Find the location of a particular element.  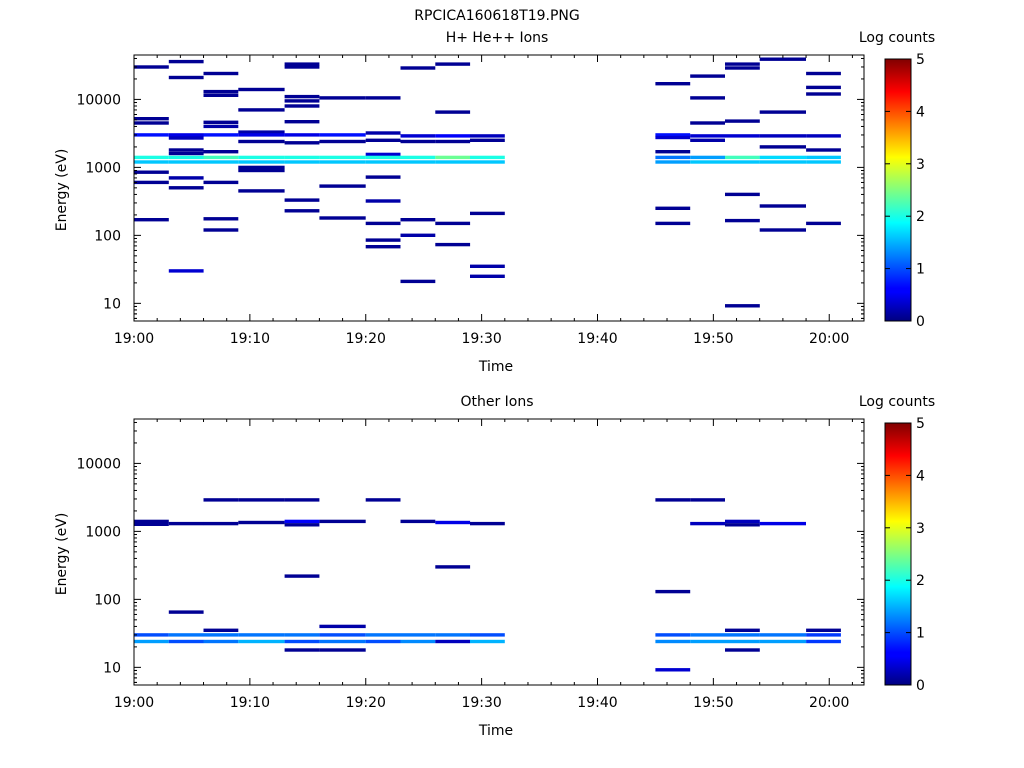

x-tick-label: 19:10 is located at coordinates (250, 703).